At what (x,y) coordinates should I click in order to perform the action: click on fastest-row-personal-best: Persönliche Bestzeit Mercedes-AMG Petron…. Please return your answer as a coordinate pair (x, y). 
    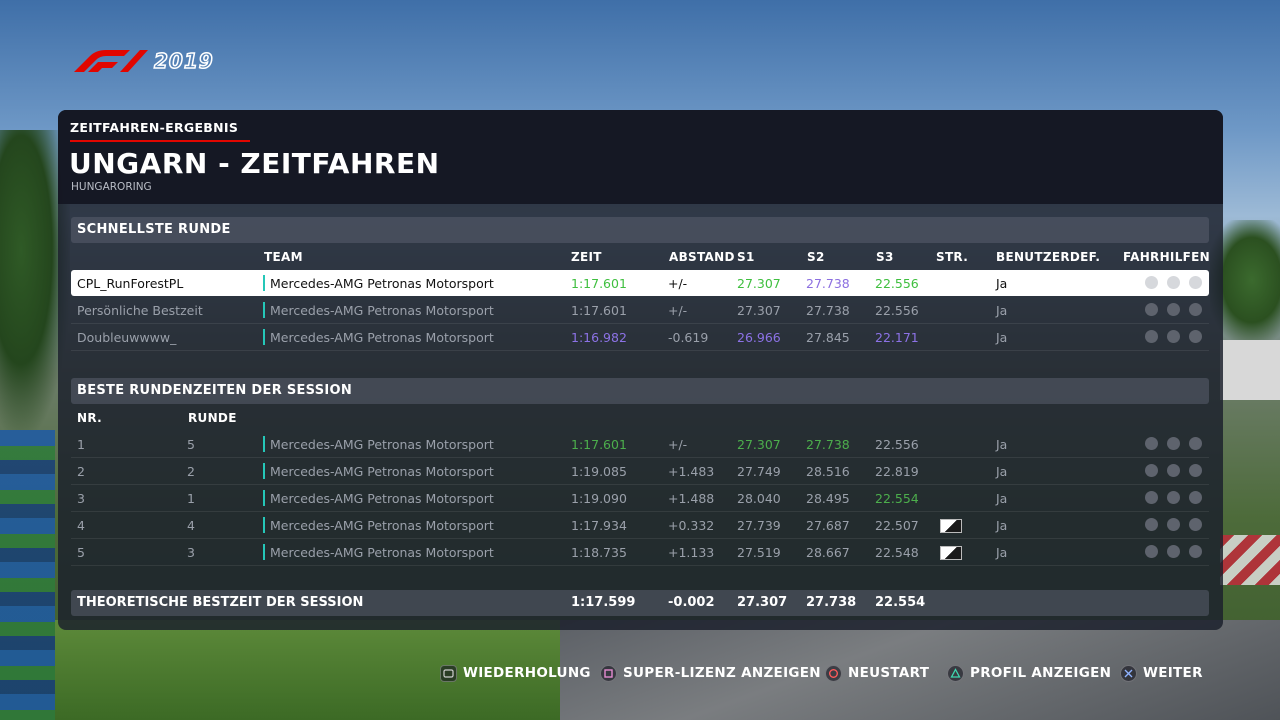
    Looking at the image, I should click on (640, 310).